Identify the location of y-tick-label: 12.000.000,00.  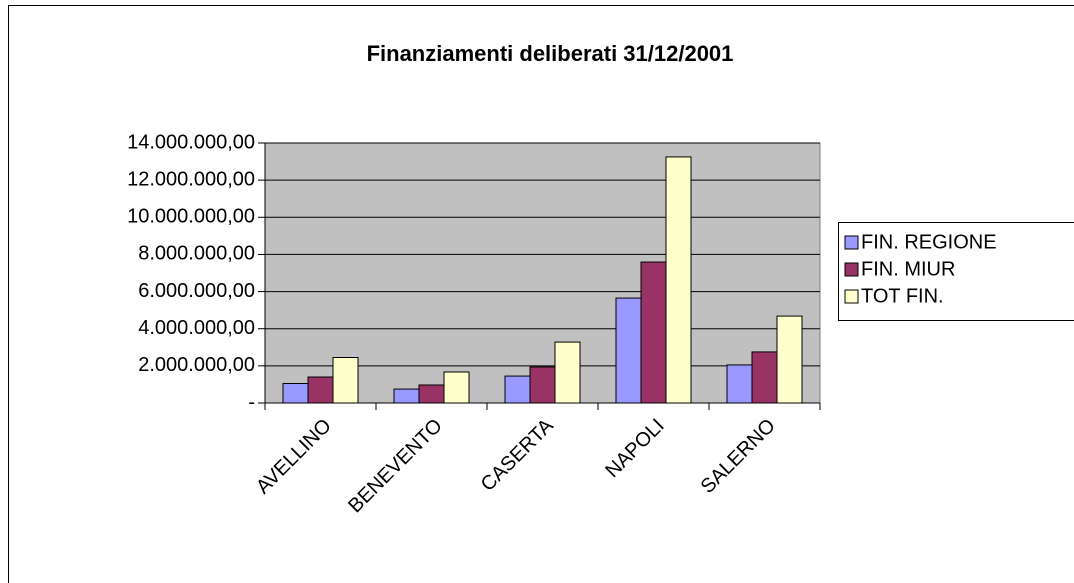
(191, 179).